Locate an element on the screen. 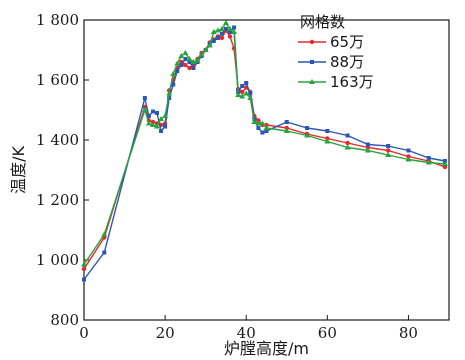  x-axis-title: 炉膛高度/m is located at coordinates (266, 348).